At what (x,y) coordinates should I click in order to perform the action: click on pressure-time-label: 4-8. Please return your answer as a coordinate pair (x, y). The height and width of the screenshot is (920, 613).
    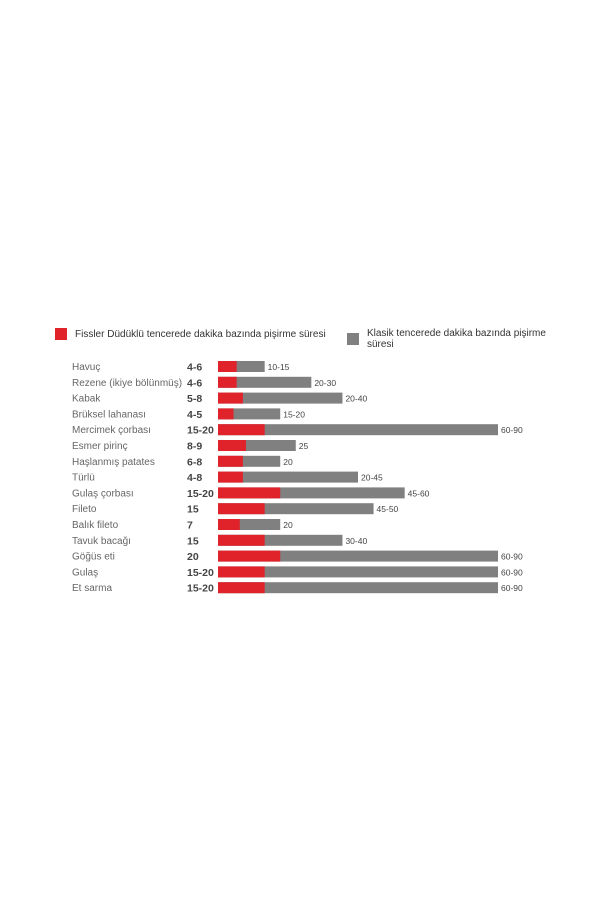
    Looking at the image, I should click on (194, 478).